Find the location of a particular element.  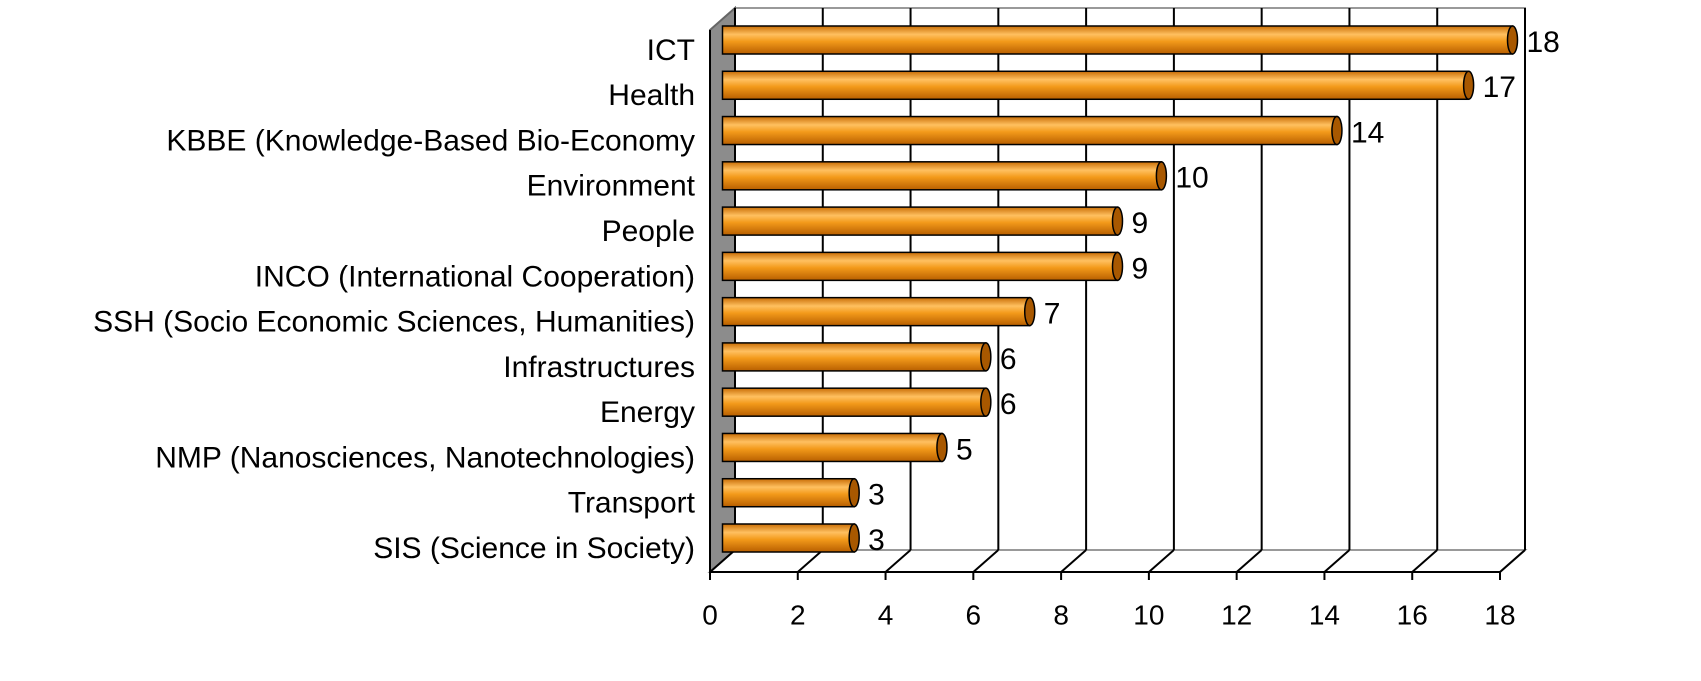

x-tick-label: 0 is located at coordinates (710, 614).